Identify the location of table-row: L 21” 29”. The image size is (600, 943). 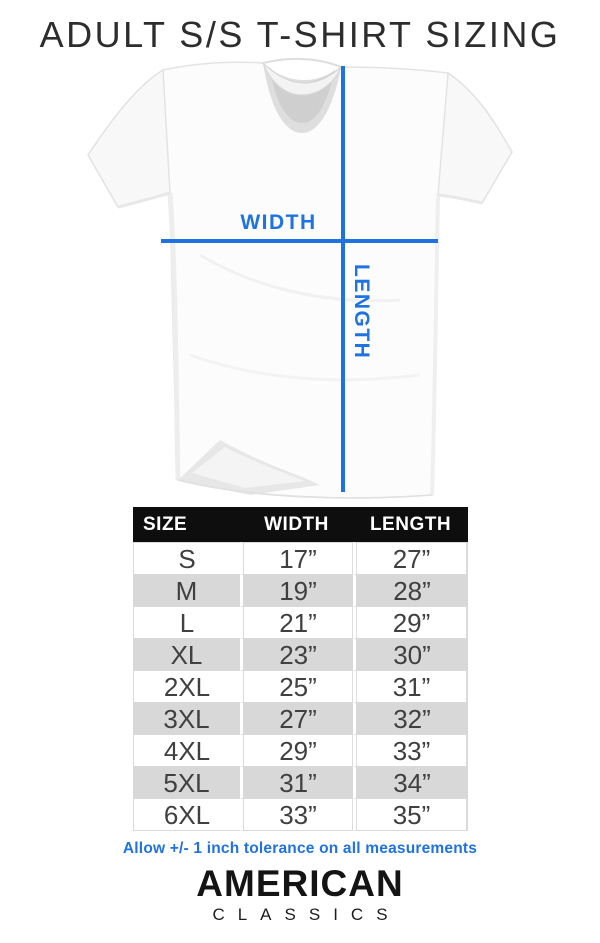
(300, 622).